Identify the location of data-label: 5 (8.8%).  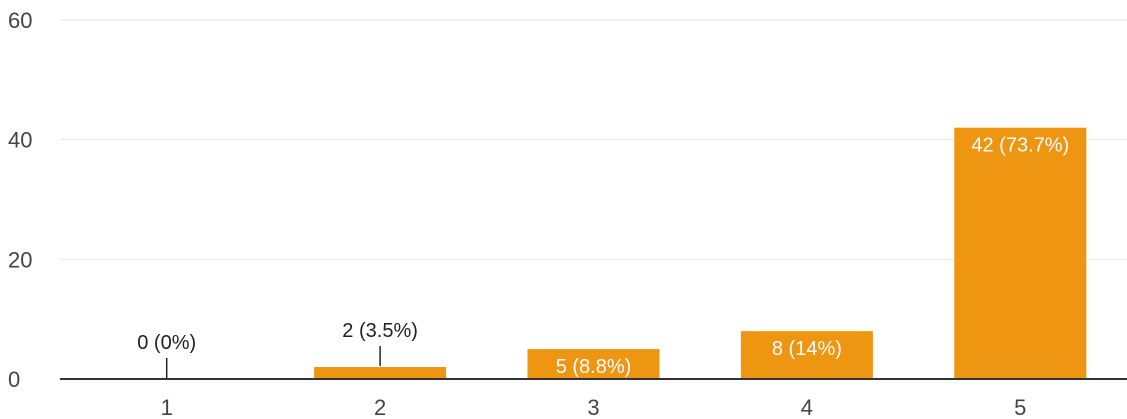
(594, 367).